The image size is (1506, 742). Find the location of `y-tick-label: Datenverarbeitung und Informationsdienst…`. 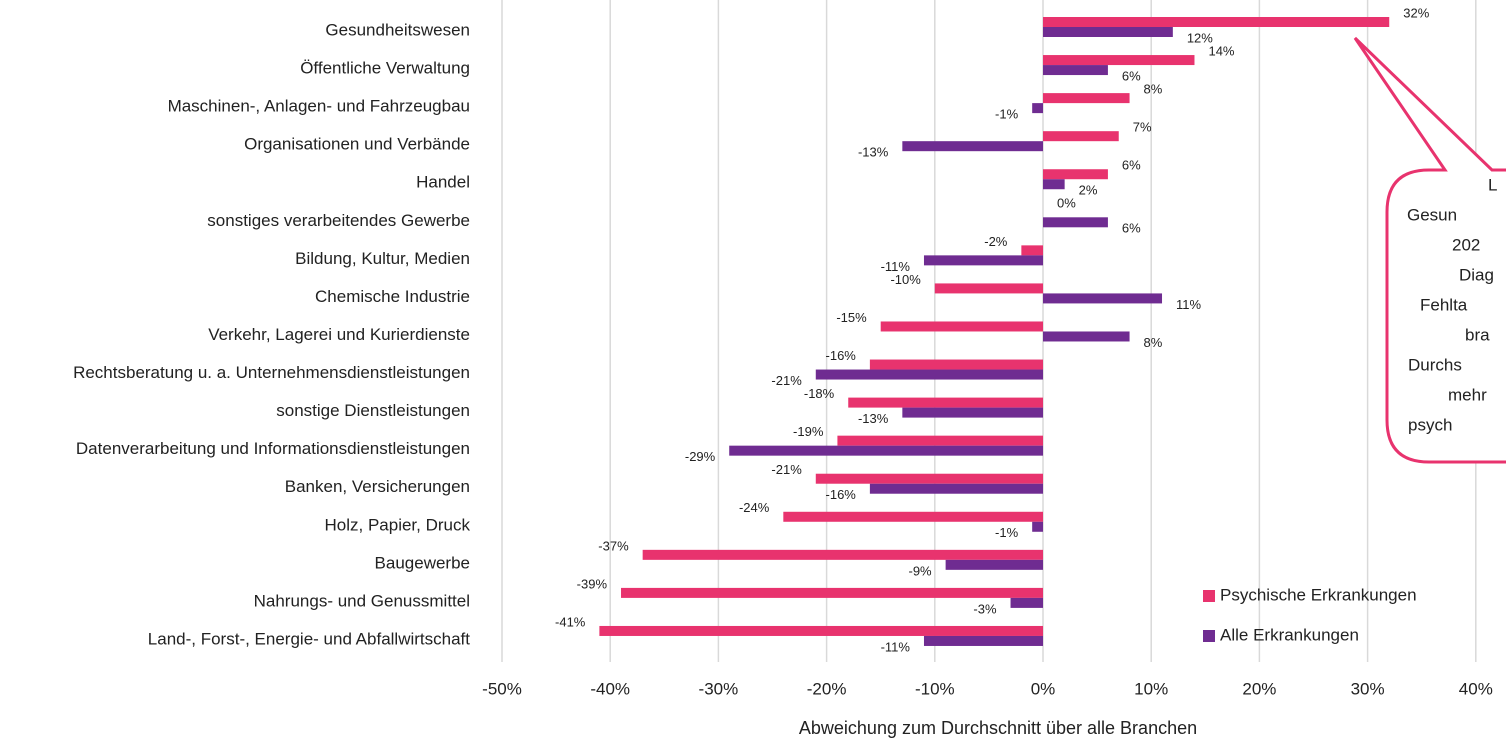

y-tick-label: Datenverarbeitung und Informationsdienst… is located at coordinates (273, 448).